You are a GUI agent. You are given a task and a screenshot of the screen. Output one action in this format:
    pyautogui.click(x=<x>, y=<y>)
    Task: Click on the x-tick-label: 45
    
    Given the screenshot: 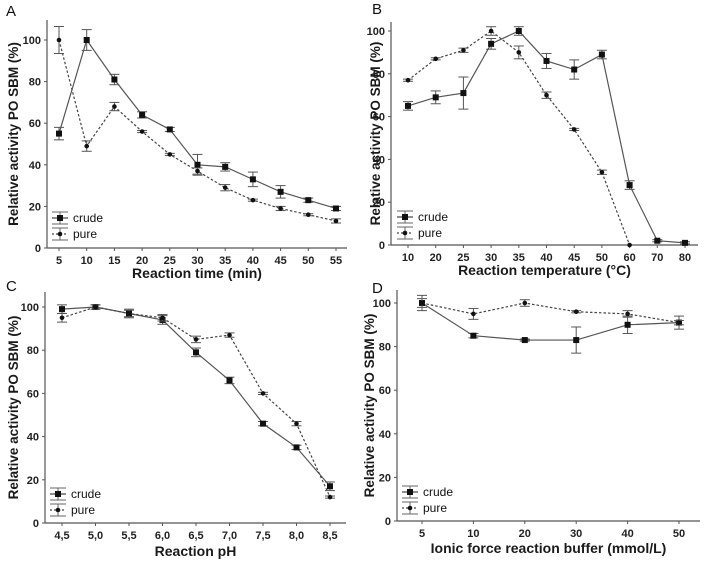 What is the action you would take?
    pyautogui.click(x=574, y=258)
    